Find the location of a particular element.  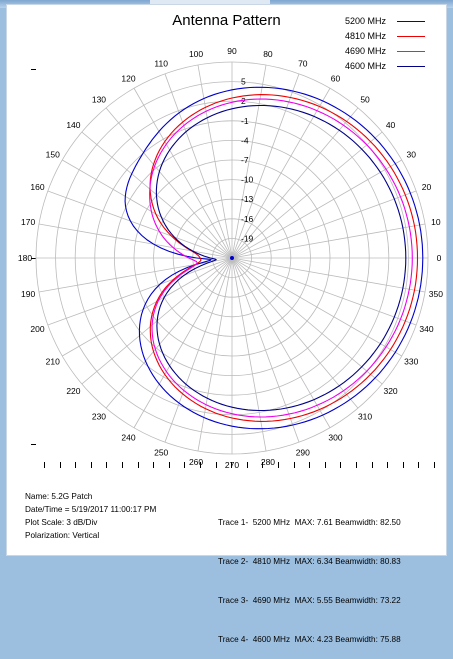

angle-label: 260 is located at coordinates (196, 462).